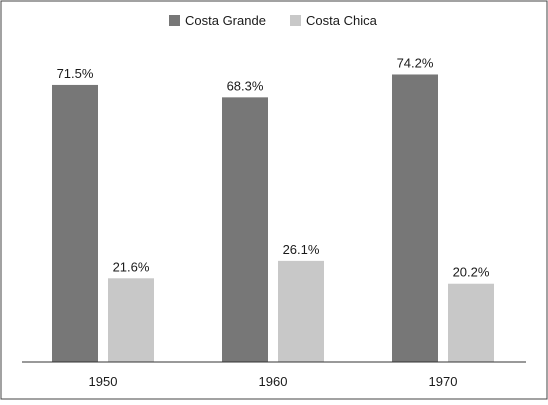 The height and width of the screenshot is (405, 548). I want to click on x-tick-label-1960: 1960, so click(273, 381).